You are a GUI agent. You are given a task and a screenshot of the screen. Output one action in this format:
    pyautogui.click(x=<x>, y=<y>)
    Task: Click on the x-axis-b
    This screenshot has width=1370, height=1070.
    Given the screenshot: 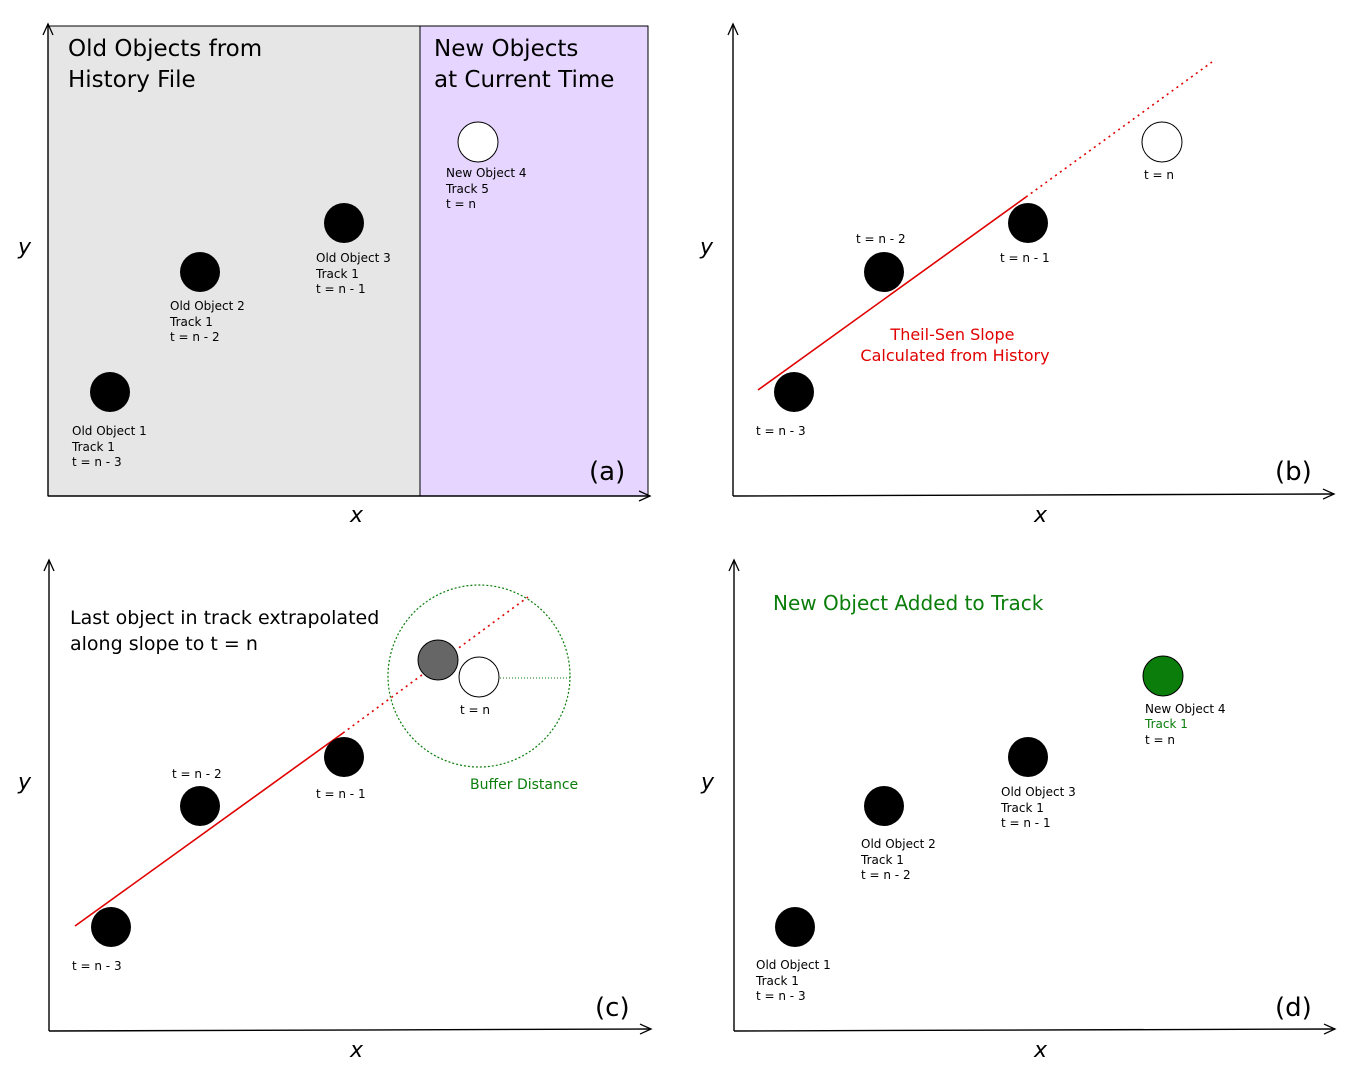 What is the action you would take?
    pyautogui.click(x=1034, y=494)
    